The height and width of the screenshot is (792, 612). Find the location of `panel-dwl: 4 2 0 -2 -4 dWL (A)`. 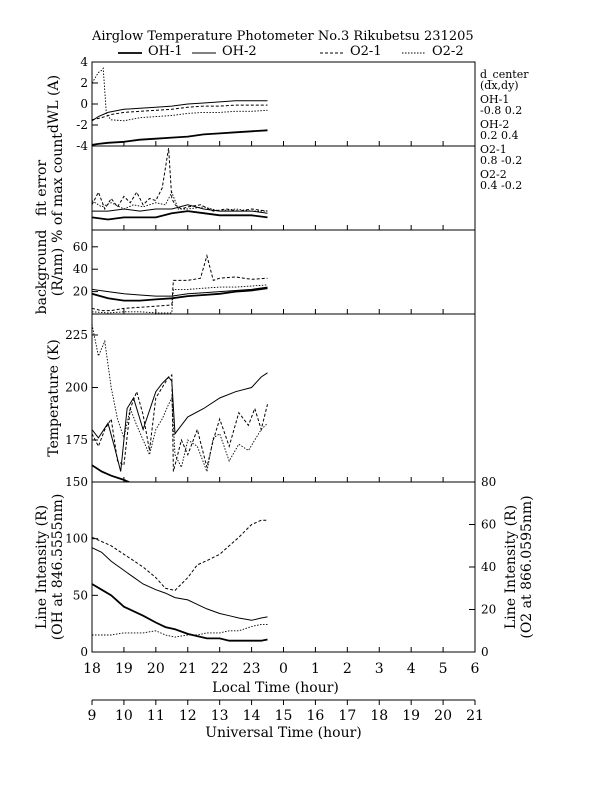

panel-dwl: 4 2 0 -2 -4 dWL (A) is located at coordinates (261, 104).